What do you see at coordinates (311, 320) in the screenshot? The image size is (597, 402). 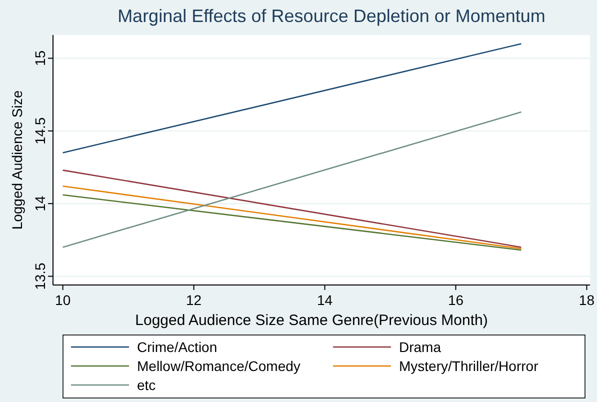 I see `x-axis-title: Logged Audience Size Same Genre(Previous Month)` at bounding box center [311, 320].